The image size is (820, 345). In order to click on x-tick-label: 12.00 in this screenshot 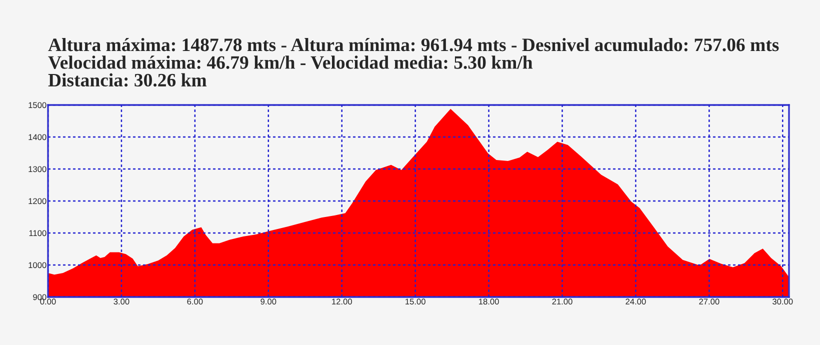, I will do `click(342, 301)`.